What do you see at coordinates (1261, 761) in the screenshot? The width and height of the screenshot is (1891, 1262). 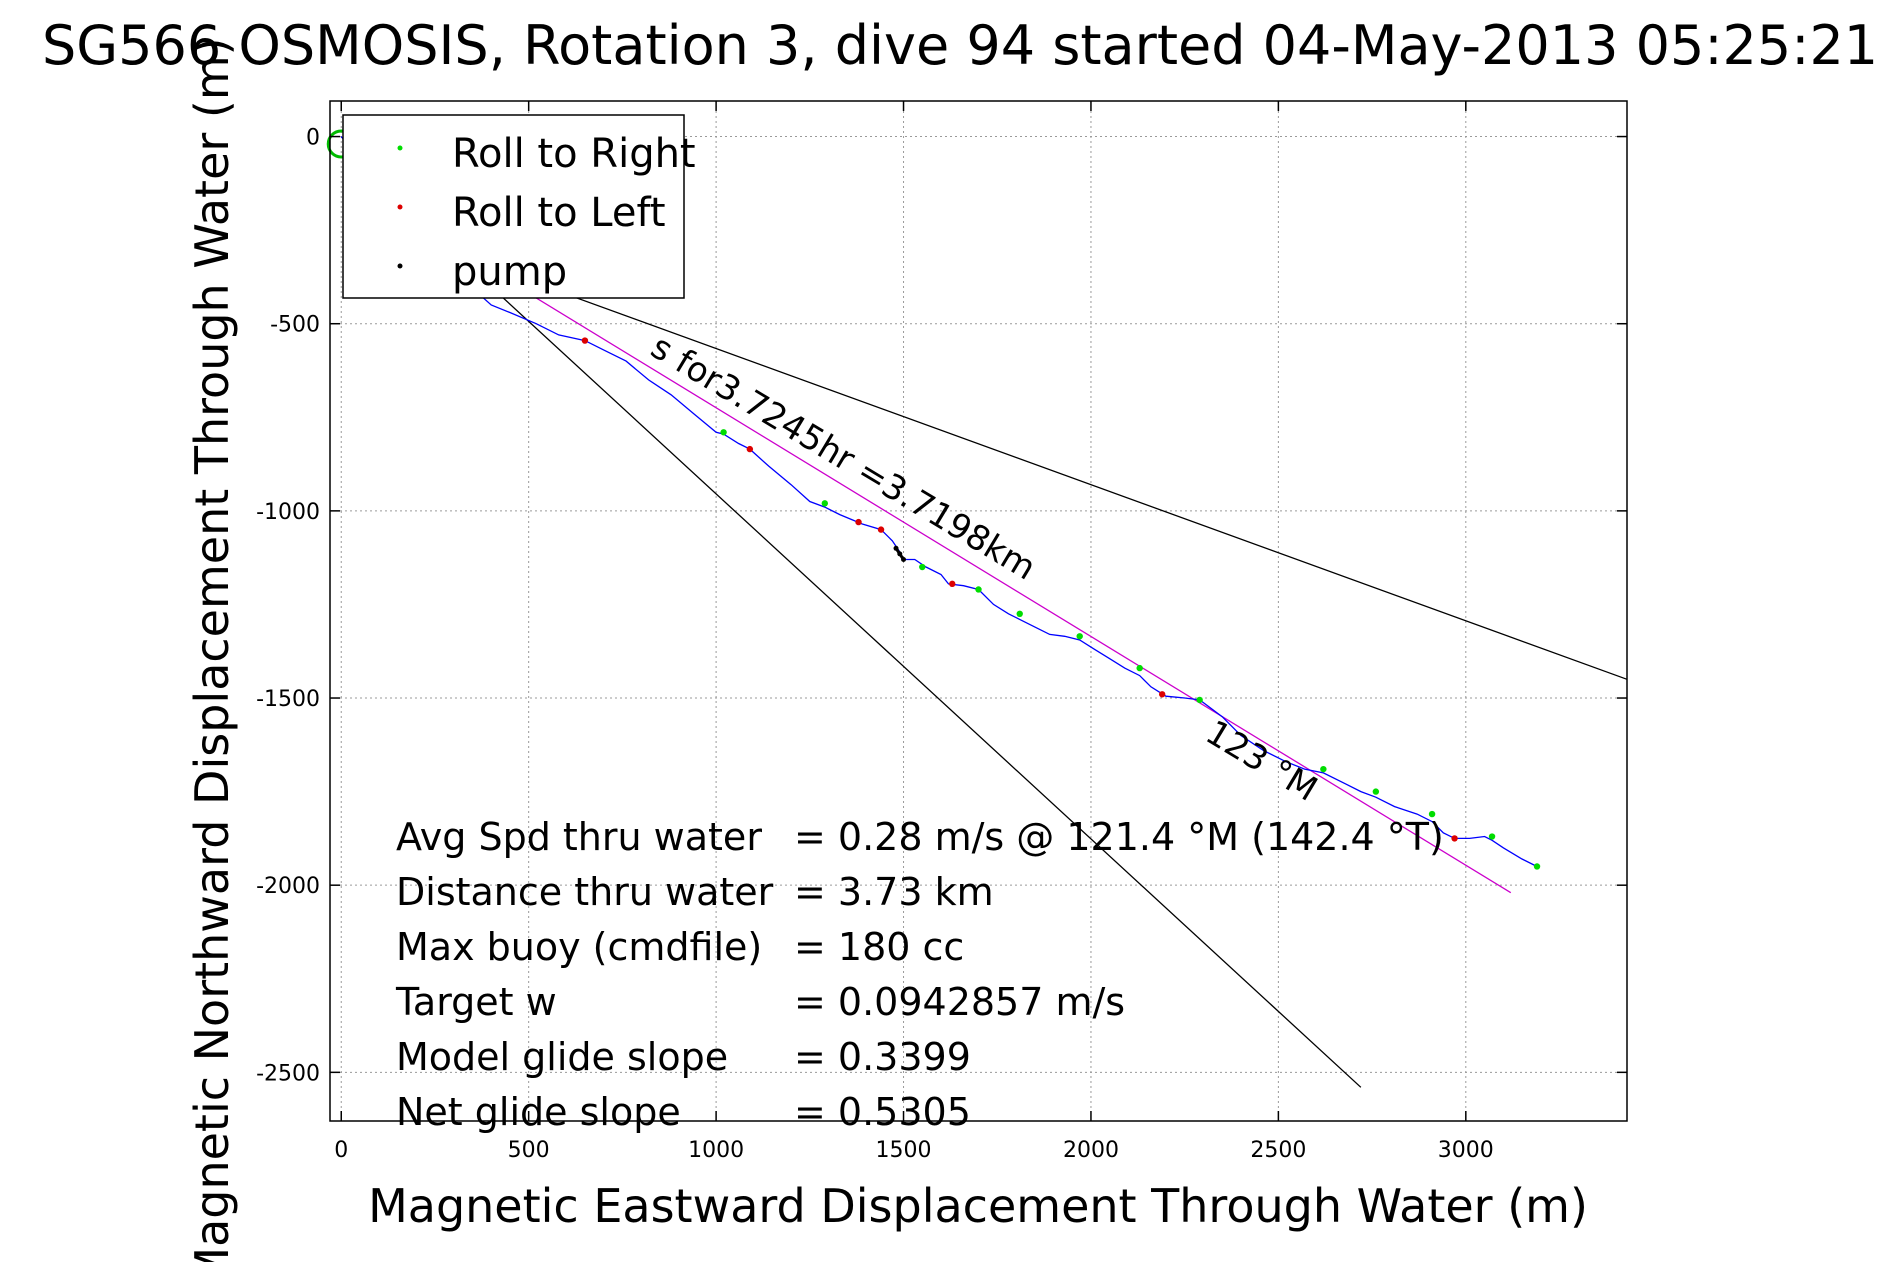 I see `annotation-heading: 123 °M` at bounding box center [1261, 761].